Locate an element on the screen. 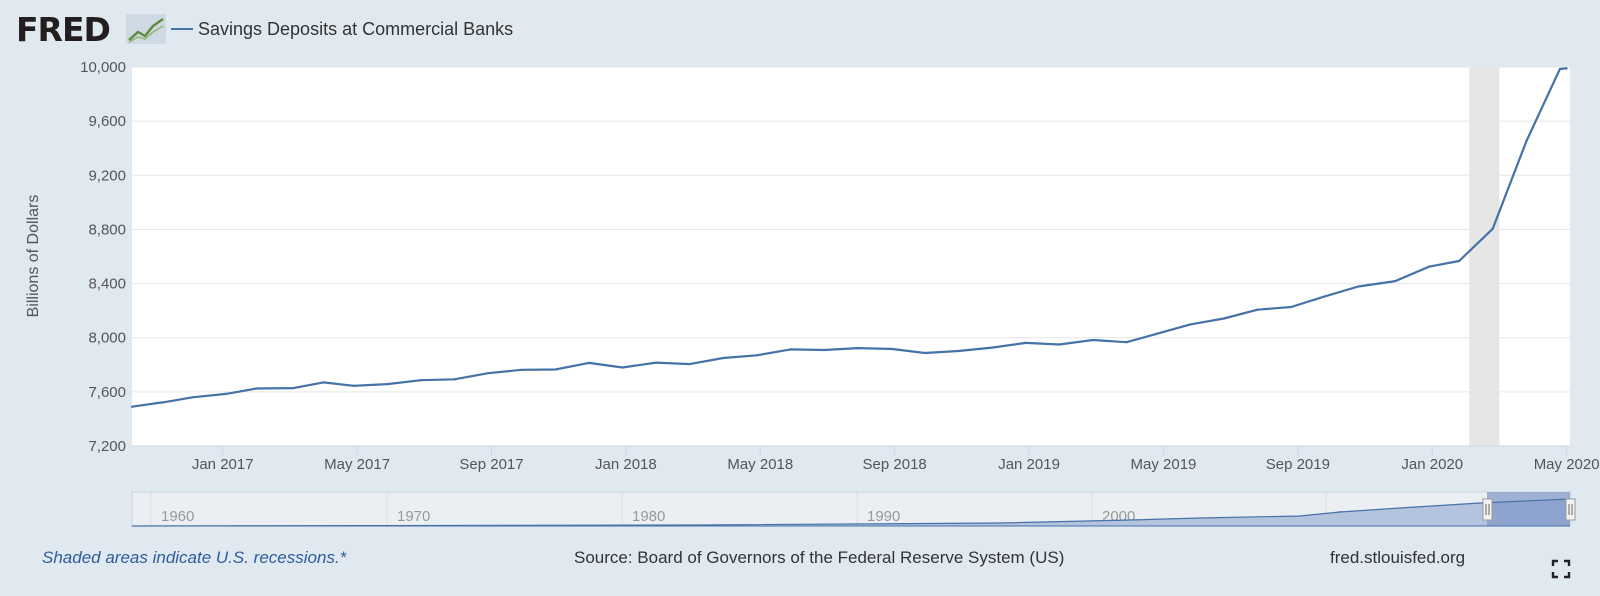 This screenshot has height=596, width=1600. y-tick-label: 9,200 is located at coordinates (107, 175).